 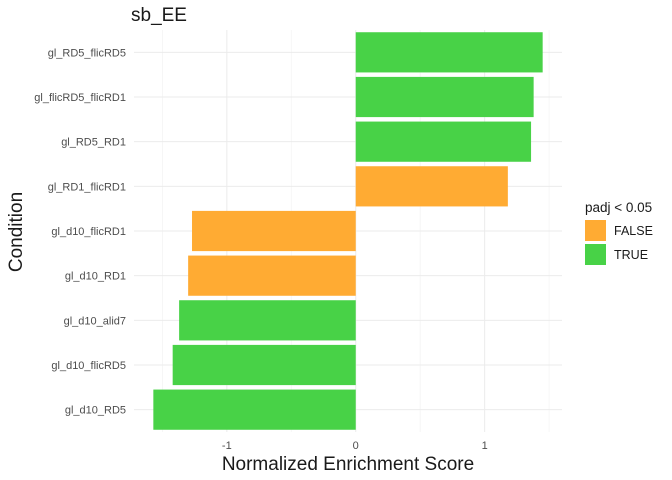 What do you see at coordinates (264, 365) in the screenshot?
I see `bar-gl_d10_flicRD5` at bounding box center [264, 365].